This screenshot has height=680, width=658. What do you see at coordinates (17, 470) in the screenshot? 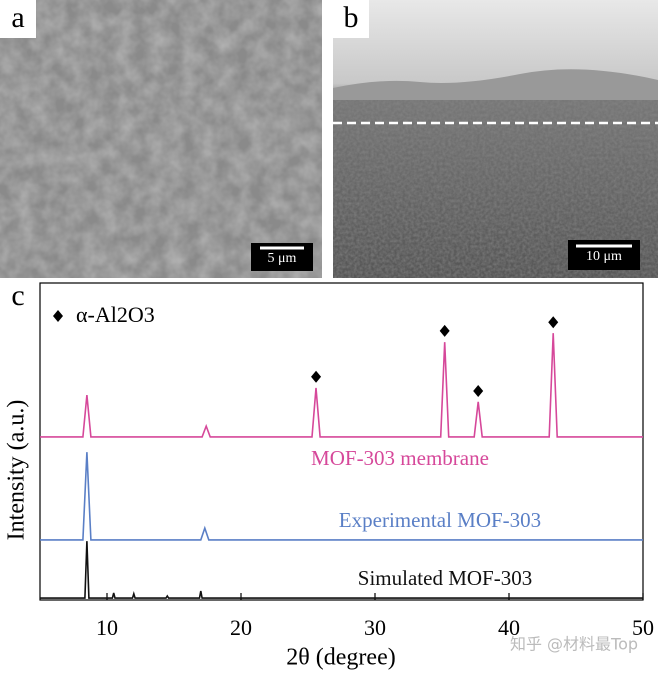
I see `y-axis-title: Intensity (a.u.)` at bounding box center [17, 470].